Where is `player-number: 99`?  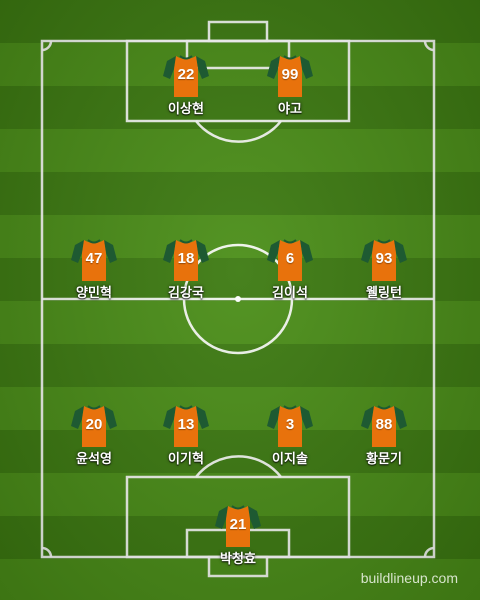 player-number: 99 is located at coordinates (290, 74).